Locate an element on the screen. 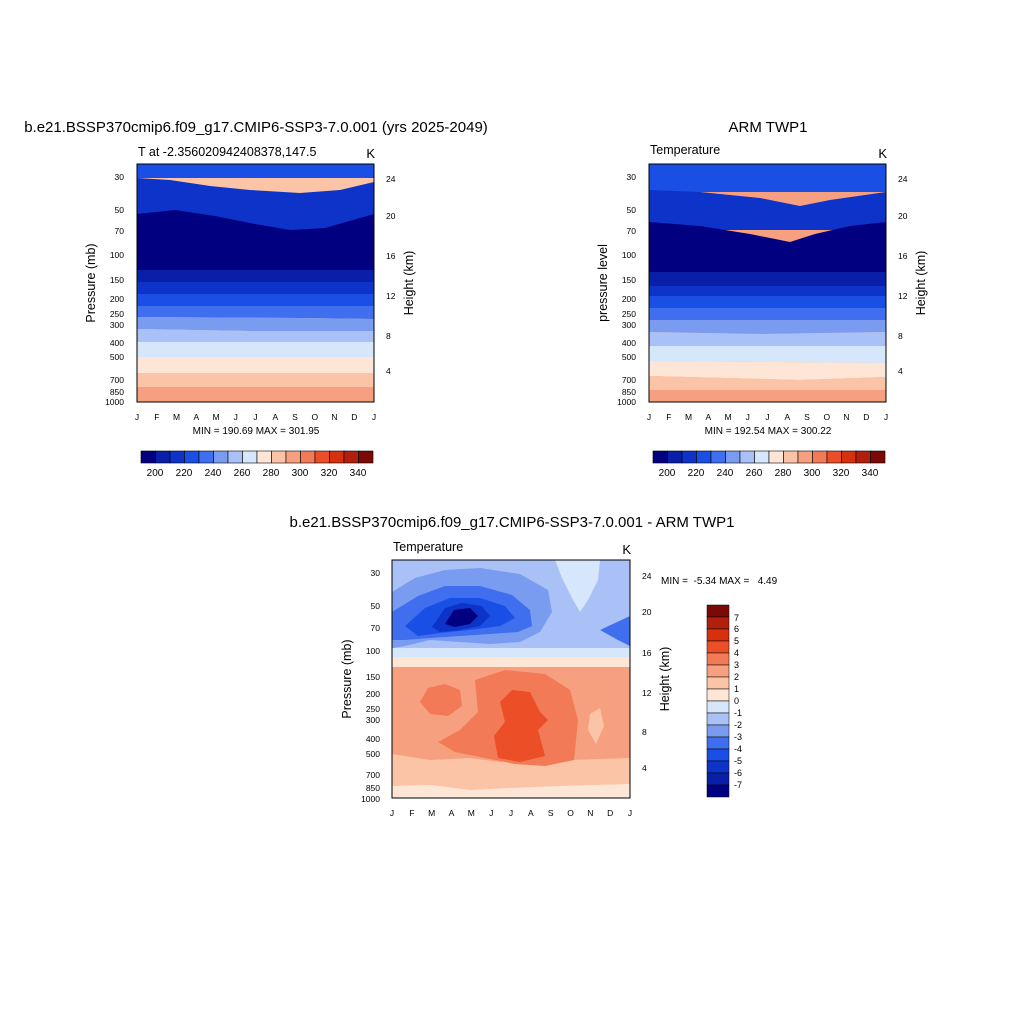 Image resolution: width=1024 pixels, height=1024 pixels. diff-cb-label: -1 is located at coordinates (738, 713).